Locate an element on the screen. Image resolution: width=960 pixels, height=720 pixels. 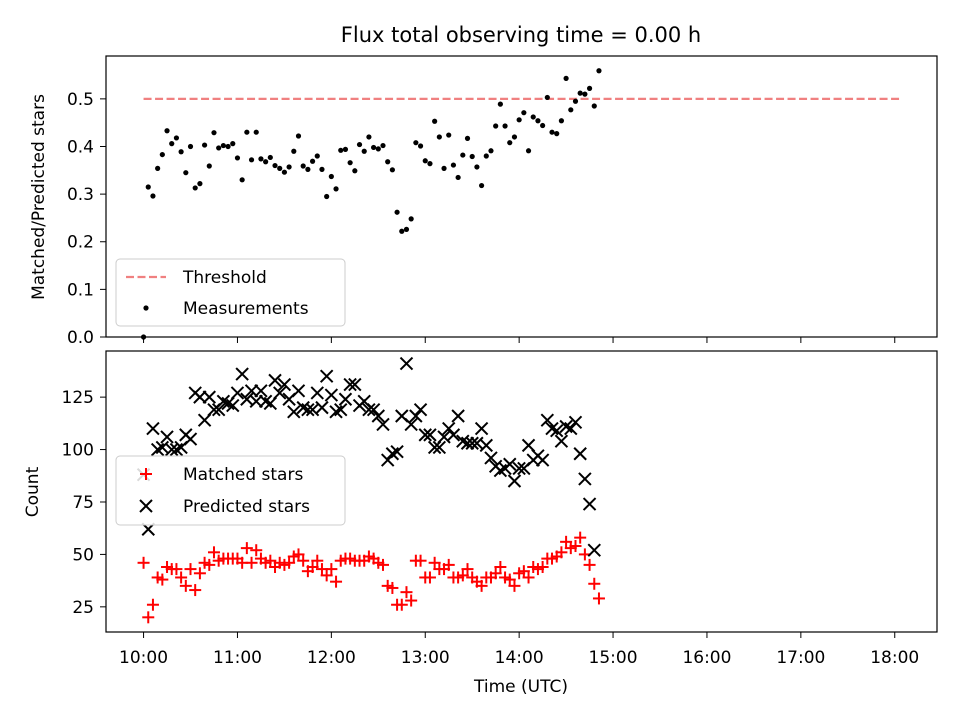
matched-legend-label: Matched stars is located at coordinates (243, 475).